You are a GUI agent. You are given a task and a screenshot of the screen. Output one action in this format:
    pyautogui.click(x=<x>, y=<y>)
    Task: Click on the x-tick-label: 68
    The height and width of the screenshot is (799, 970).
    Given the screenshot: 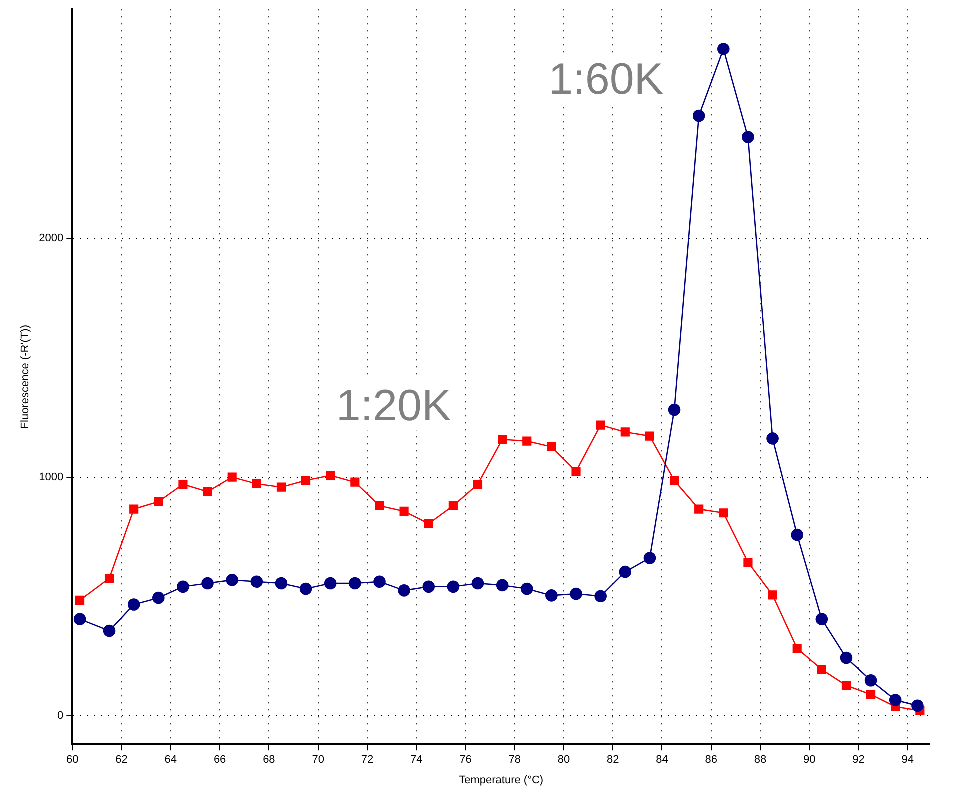 What is the action you would take?
    pyautogui.click(x=269, y=760)
    